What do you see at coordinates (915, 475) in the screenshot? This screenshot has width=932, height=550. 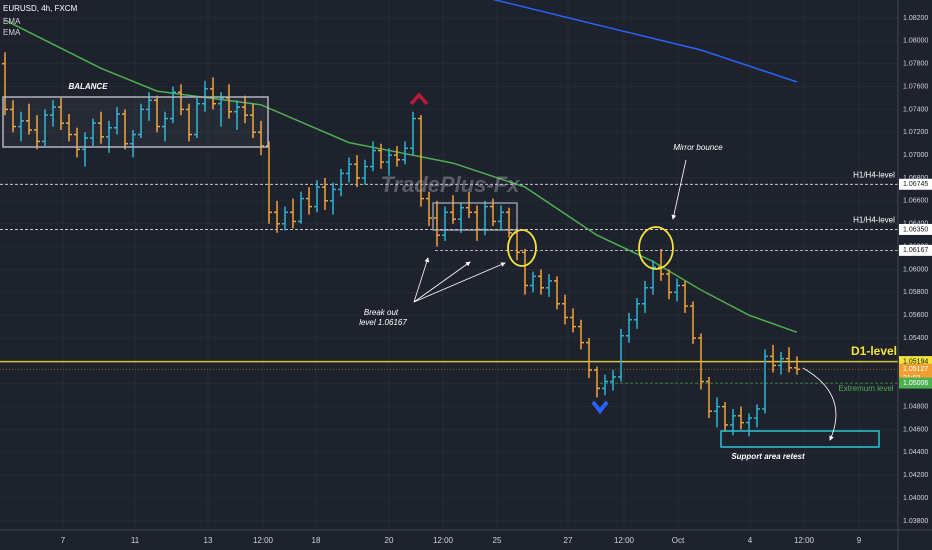 I see `y-tick-label: 1.04200` at bounding box center [915, 475].